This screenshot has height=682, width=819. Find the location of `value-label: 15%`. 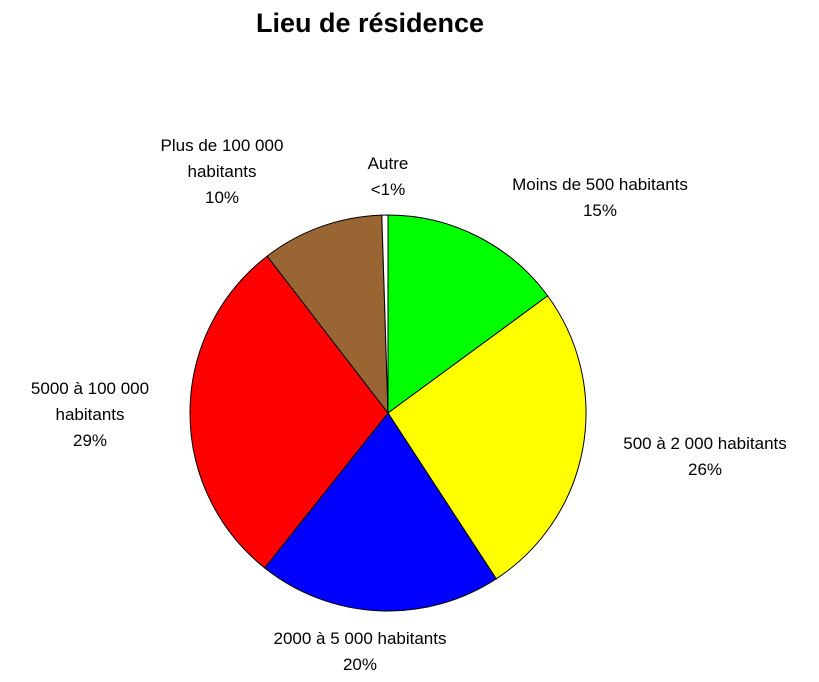

value-label: 15% is located at coordinates (600, 210).